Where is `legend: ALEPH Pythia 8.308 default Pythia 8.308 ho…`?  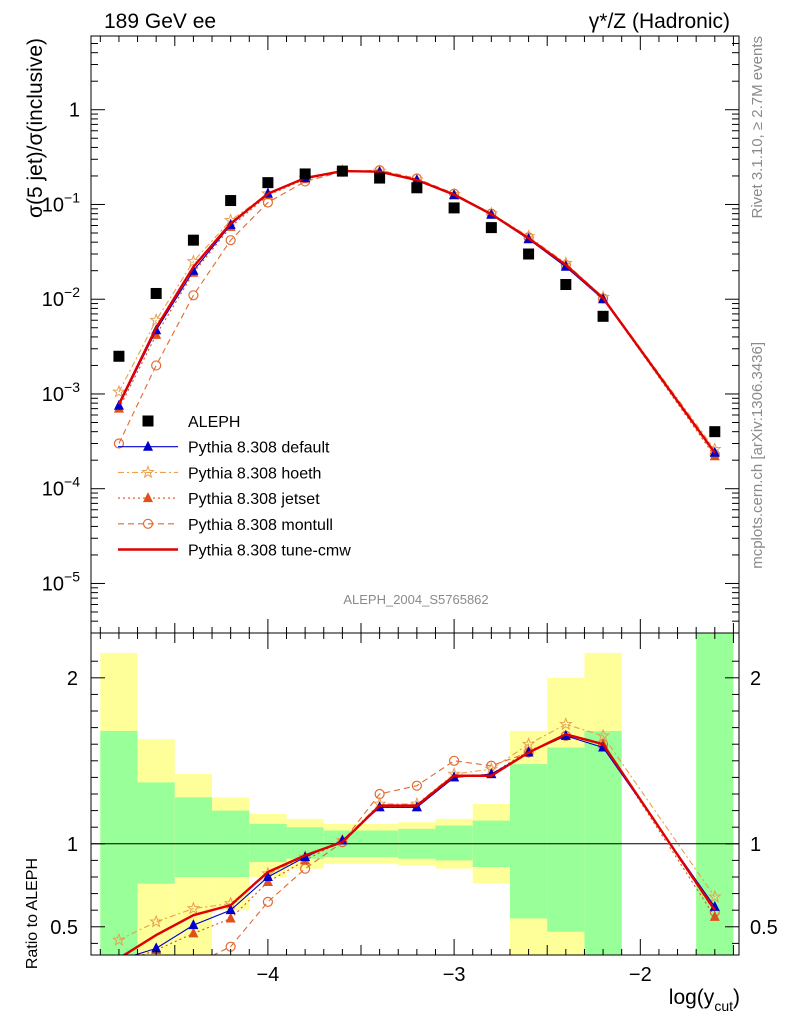 legend: ALEPH Pythia 8.308 default Pythia 8.308 ho… is located at coordinates (234, 487).